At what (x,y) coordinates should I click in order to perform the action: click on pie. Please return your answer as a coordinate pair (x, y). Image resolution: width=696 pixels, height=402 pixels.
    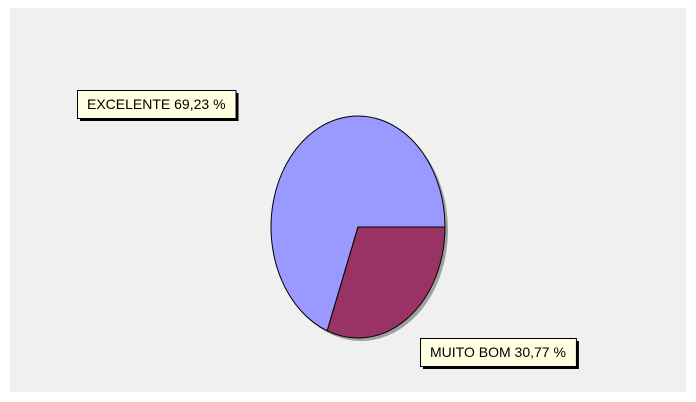
    Looking at the image, I should click on (359, 228).